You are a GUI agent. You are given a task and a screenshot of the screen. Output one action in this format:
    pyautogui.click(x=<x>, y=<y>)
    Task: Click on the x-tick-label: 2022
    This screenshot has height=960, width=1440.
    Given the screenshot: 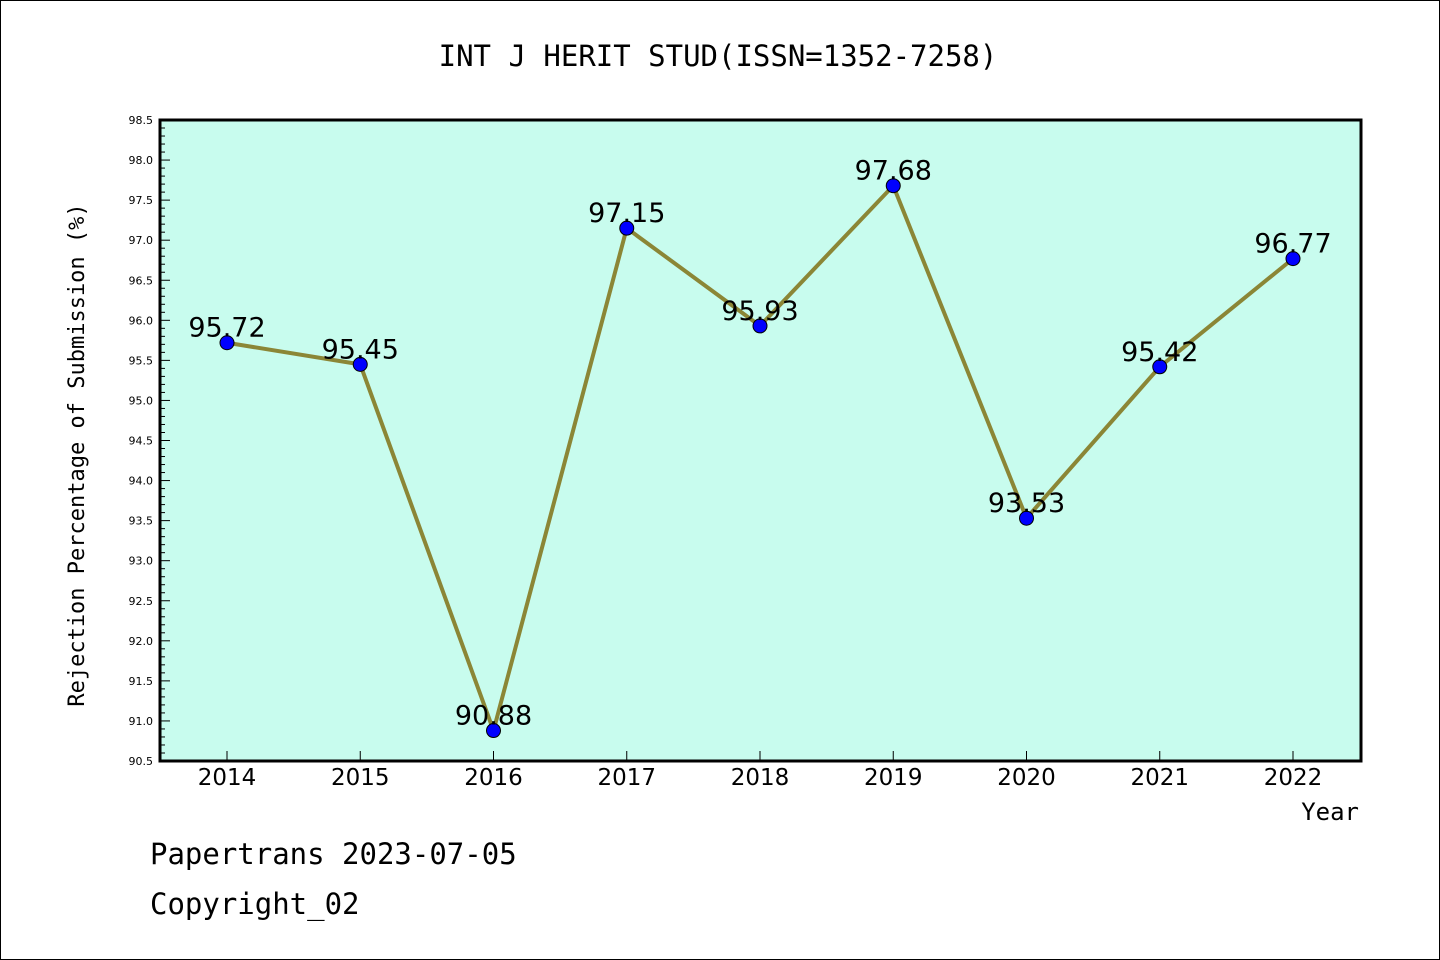 What is the action you would take?
    pyautogui.click(x=1293, y=778)
    